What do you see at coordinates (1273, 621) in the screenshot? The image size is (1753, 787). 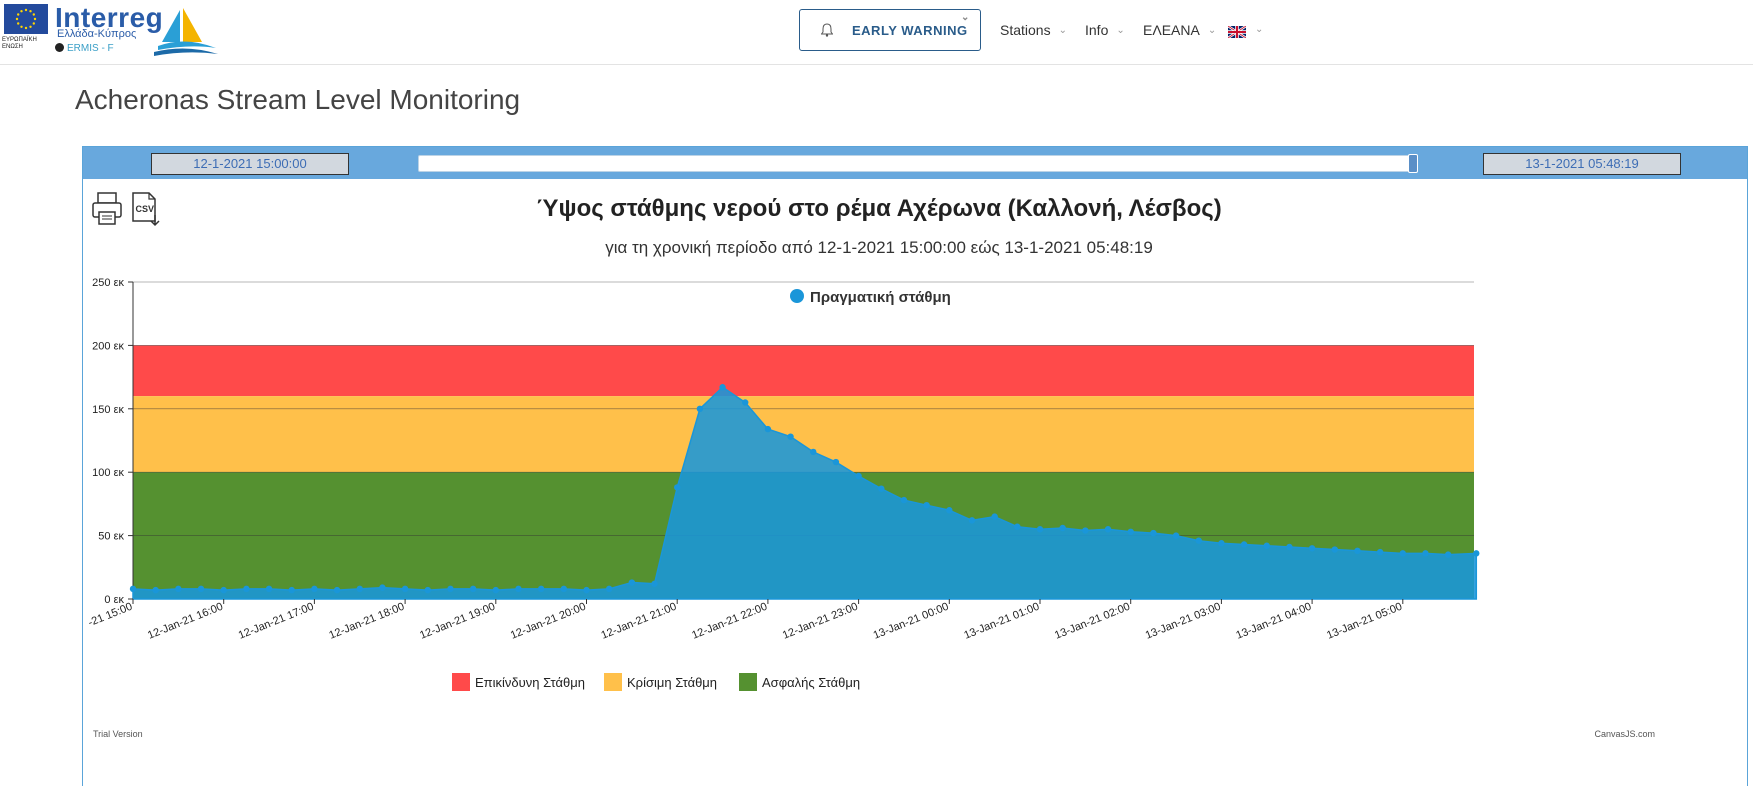 I see `x-tick-label: 13-Jan-21 04:00` at bounding box center [1273, 621].